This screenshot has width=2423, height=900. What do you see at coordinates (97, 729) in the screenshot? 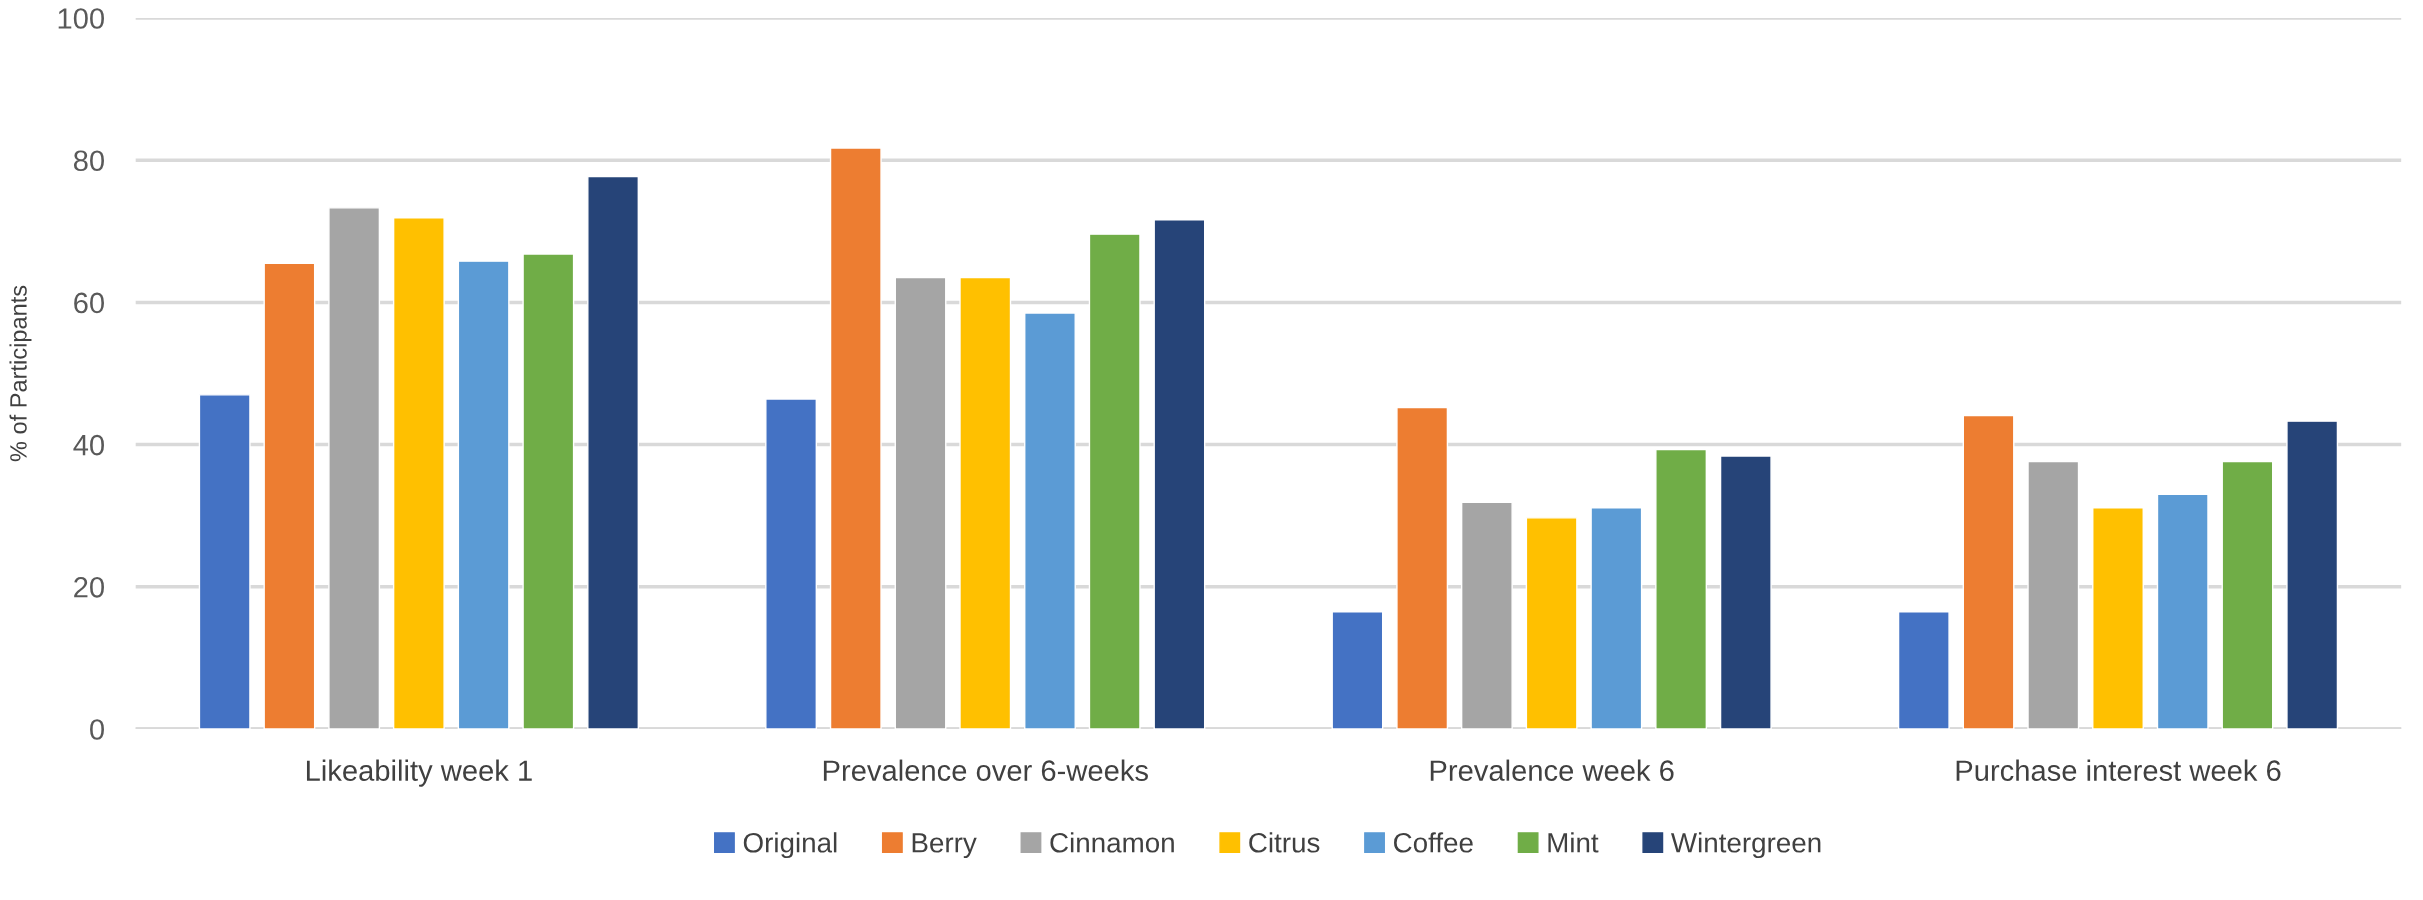
I see `y-tick-label: 0` at bounding box center [97, 729].